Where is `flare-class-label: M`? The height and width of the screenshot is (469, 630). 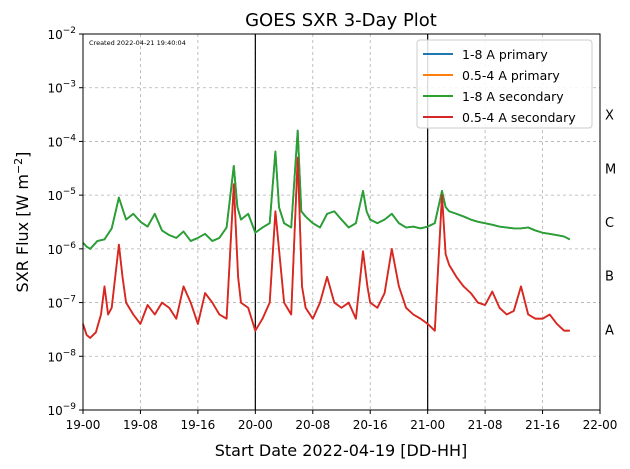
flare-class-label: M is located at coordinates (610, 169).